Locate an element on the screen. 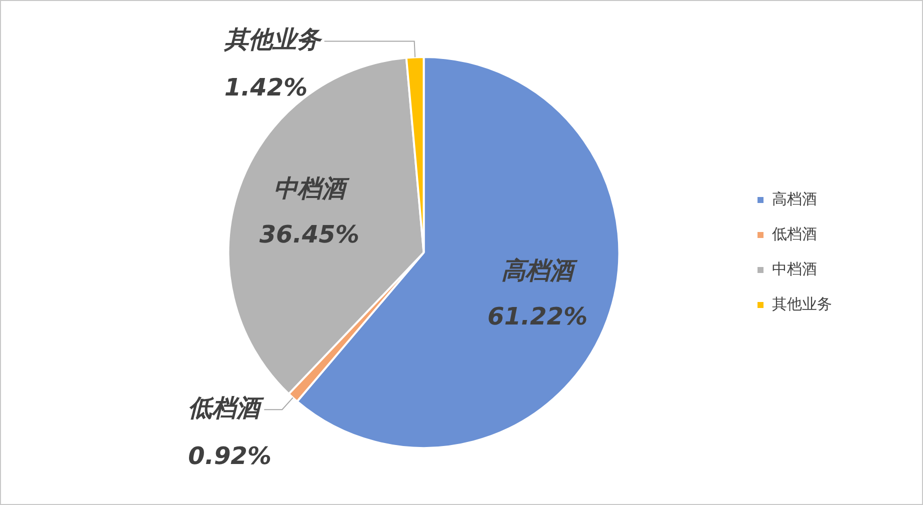  data-label: 36.45% is located at coordinates (309, 234).